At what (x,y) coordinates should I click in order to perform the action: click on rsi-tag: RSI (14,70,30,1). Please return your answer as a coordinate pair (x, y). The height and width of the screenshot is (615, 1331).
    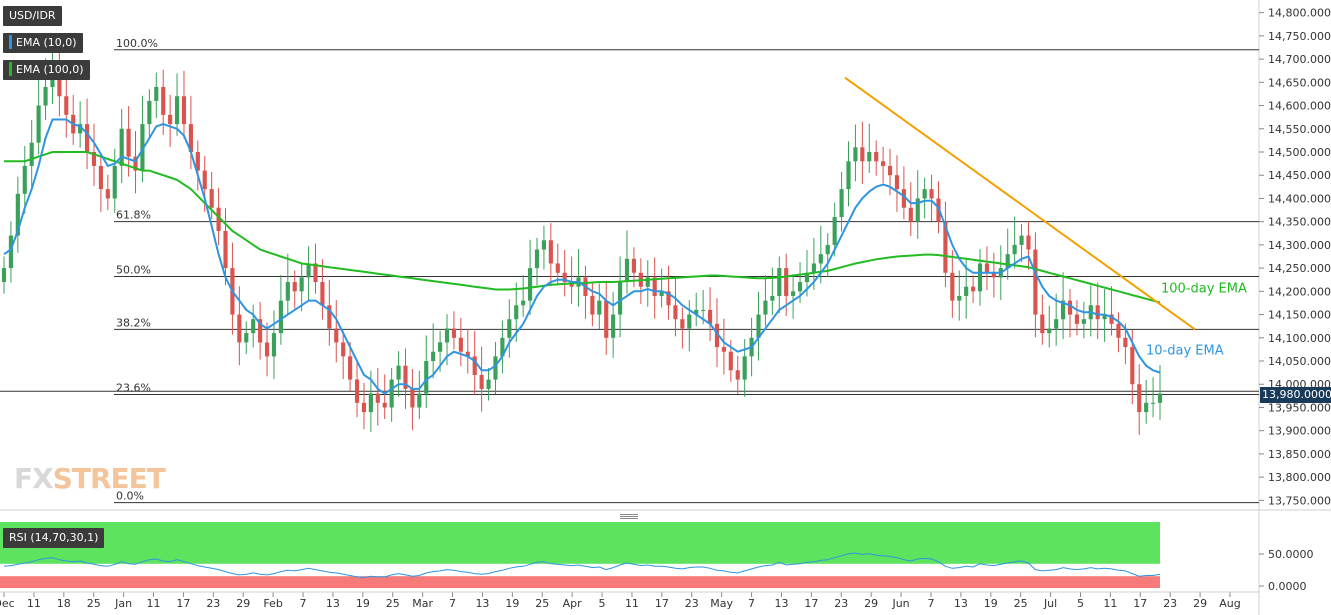
    Looking at the image, I should click on (54, 538).